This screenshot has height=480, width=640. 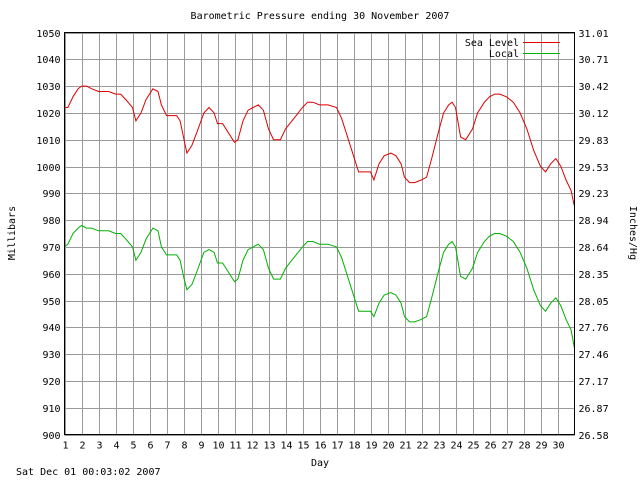 I want to click on x-tick-label: 24, so click(x=456, y=446).